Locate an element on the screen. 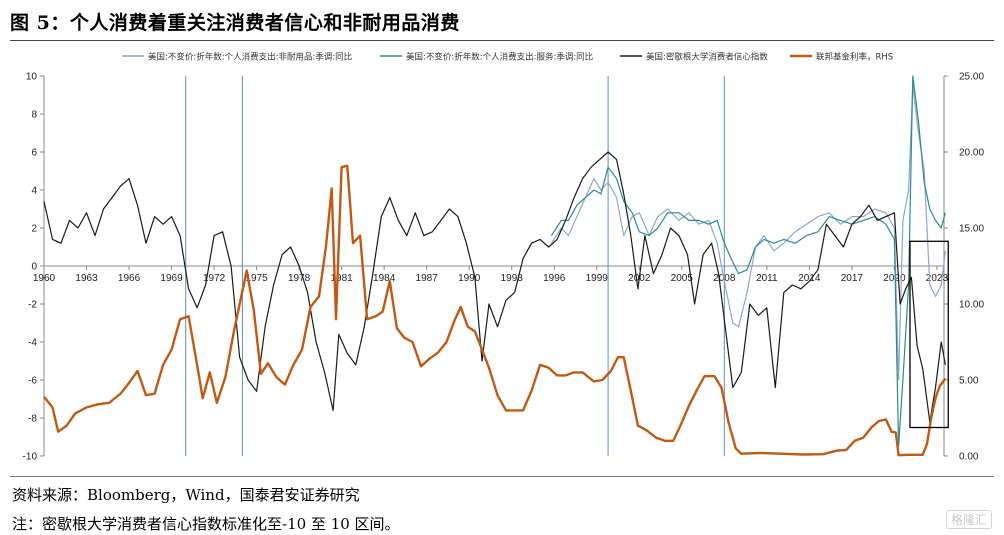 This screenshot has height=535, width=1004. x-tick-label: 1972 is located at coordinates (214, 278).